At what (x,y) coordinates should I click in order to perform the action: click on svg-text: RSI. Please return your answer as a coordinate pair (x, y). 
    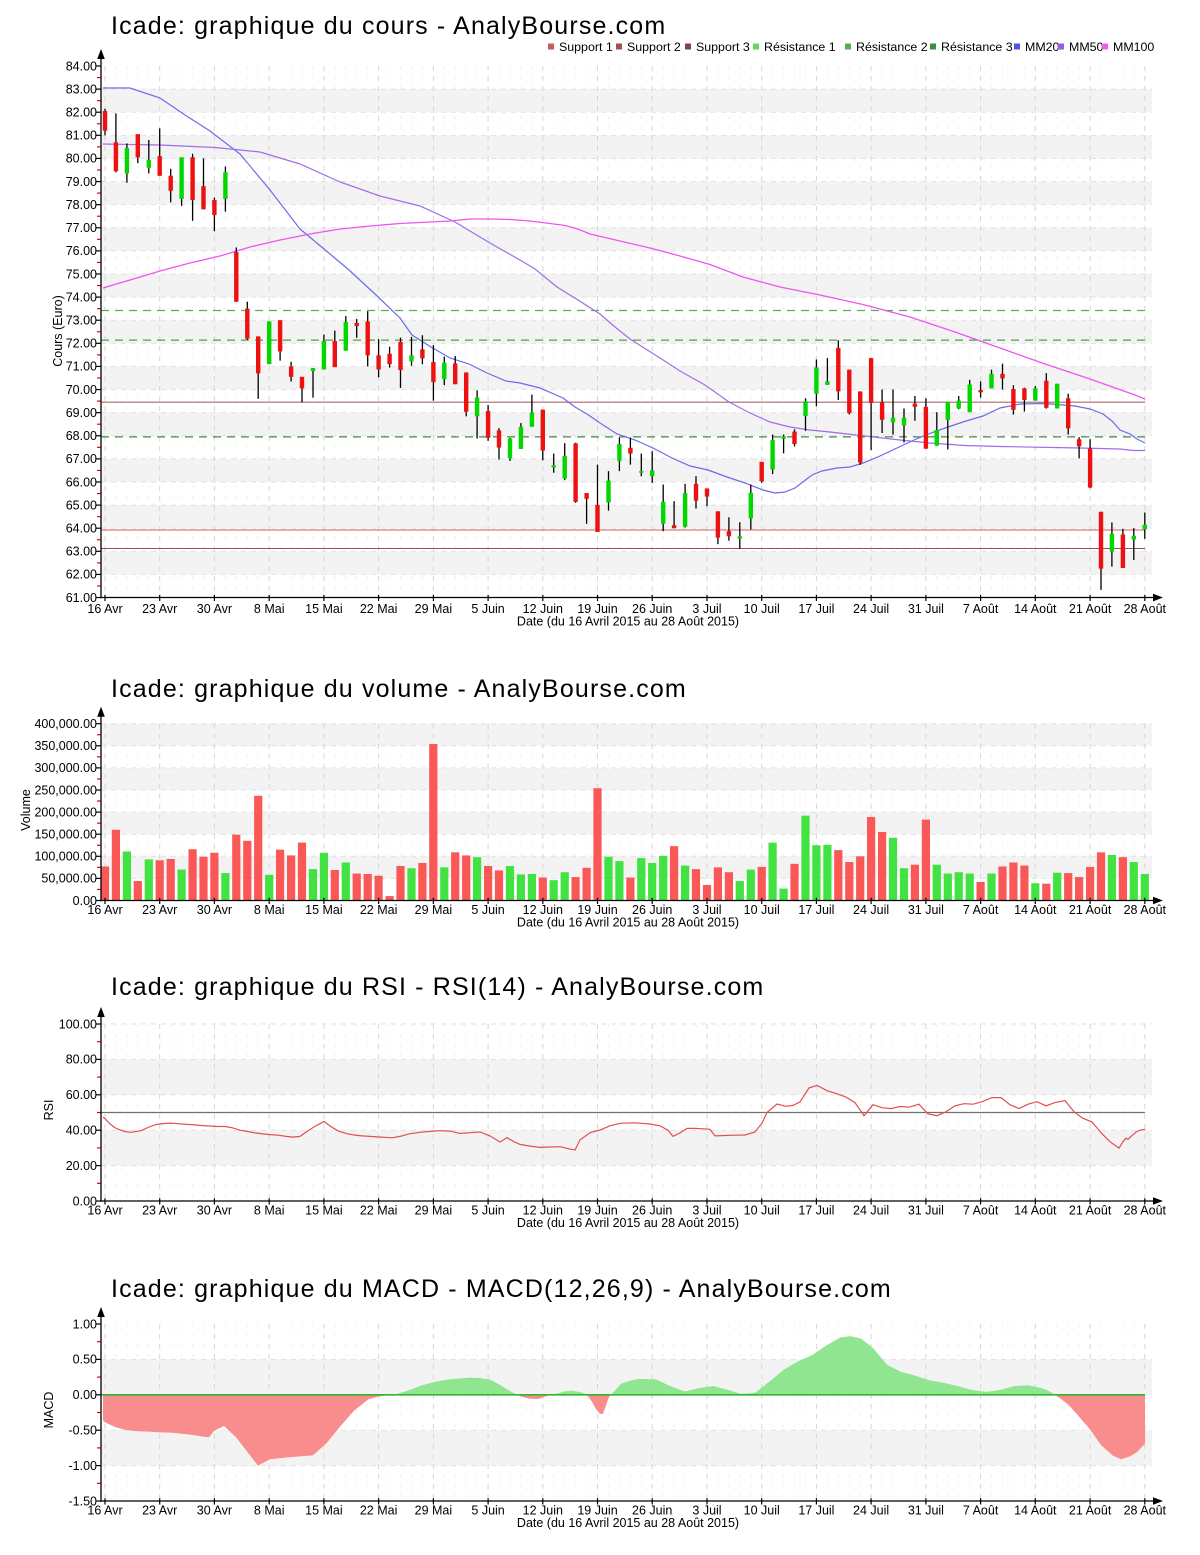
    Looking at the image, I should click on (49, 1110).